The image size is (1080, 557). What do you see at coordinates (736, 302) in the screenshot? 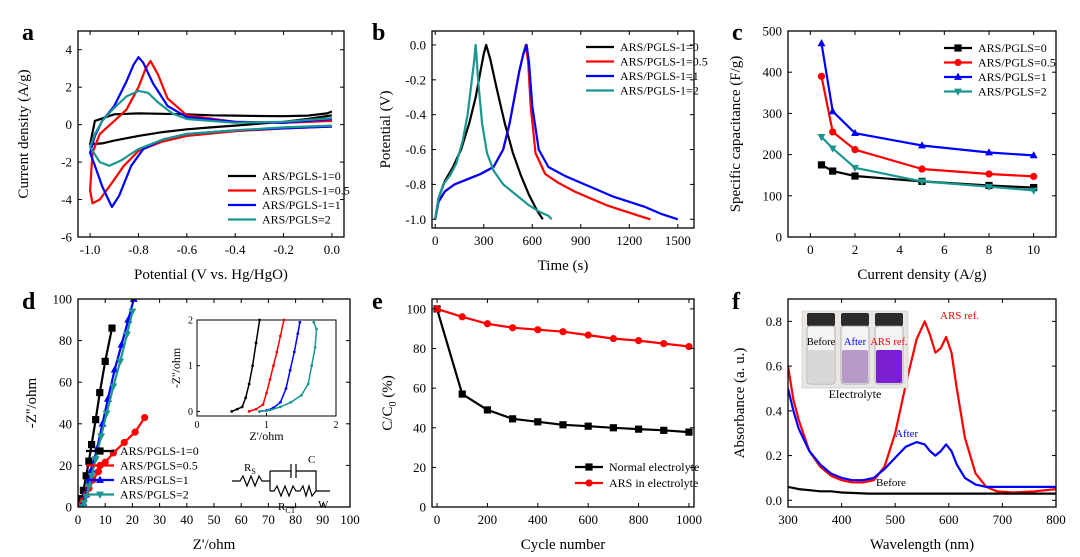
I see `panel-letter: f` at bounding box center [736, 302].